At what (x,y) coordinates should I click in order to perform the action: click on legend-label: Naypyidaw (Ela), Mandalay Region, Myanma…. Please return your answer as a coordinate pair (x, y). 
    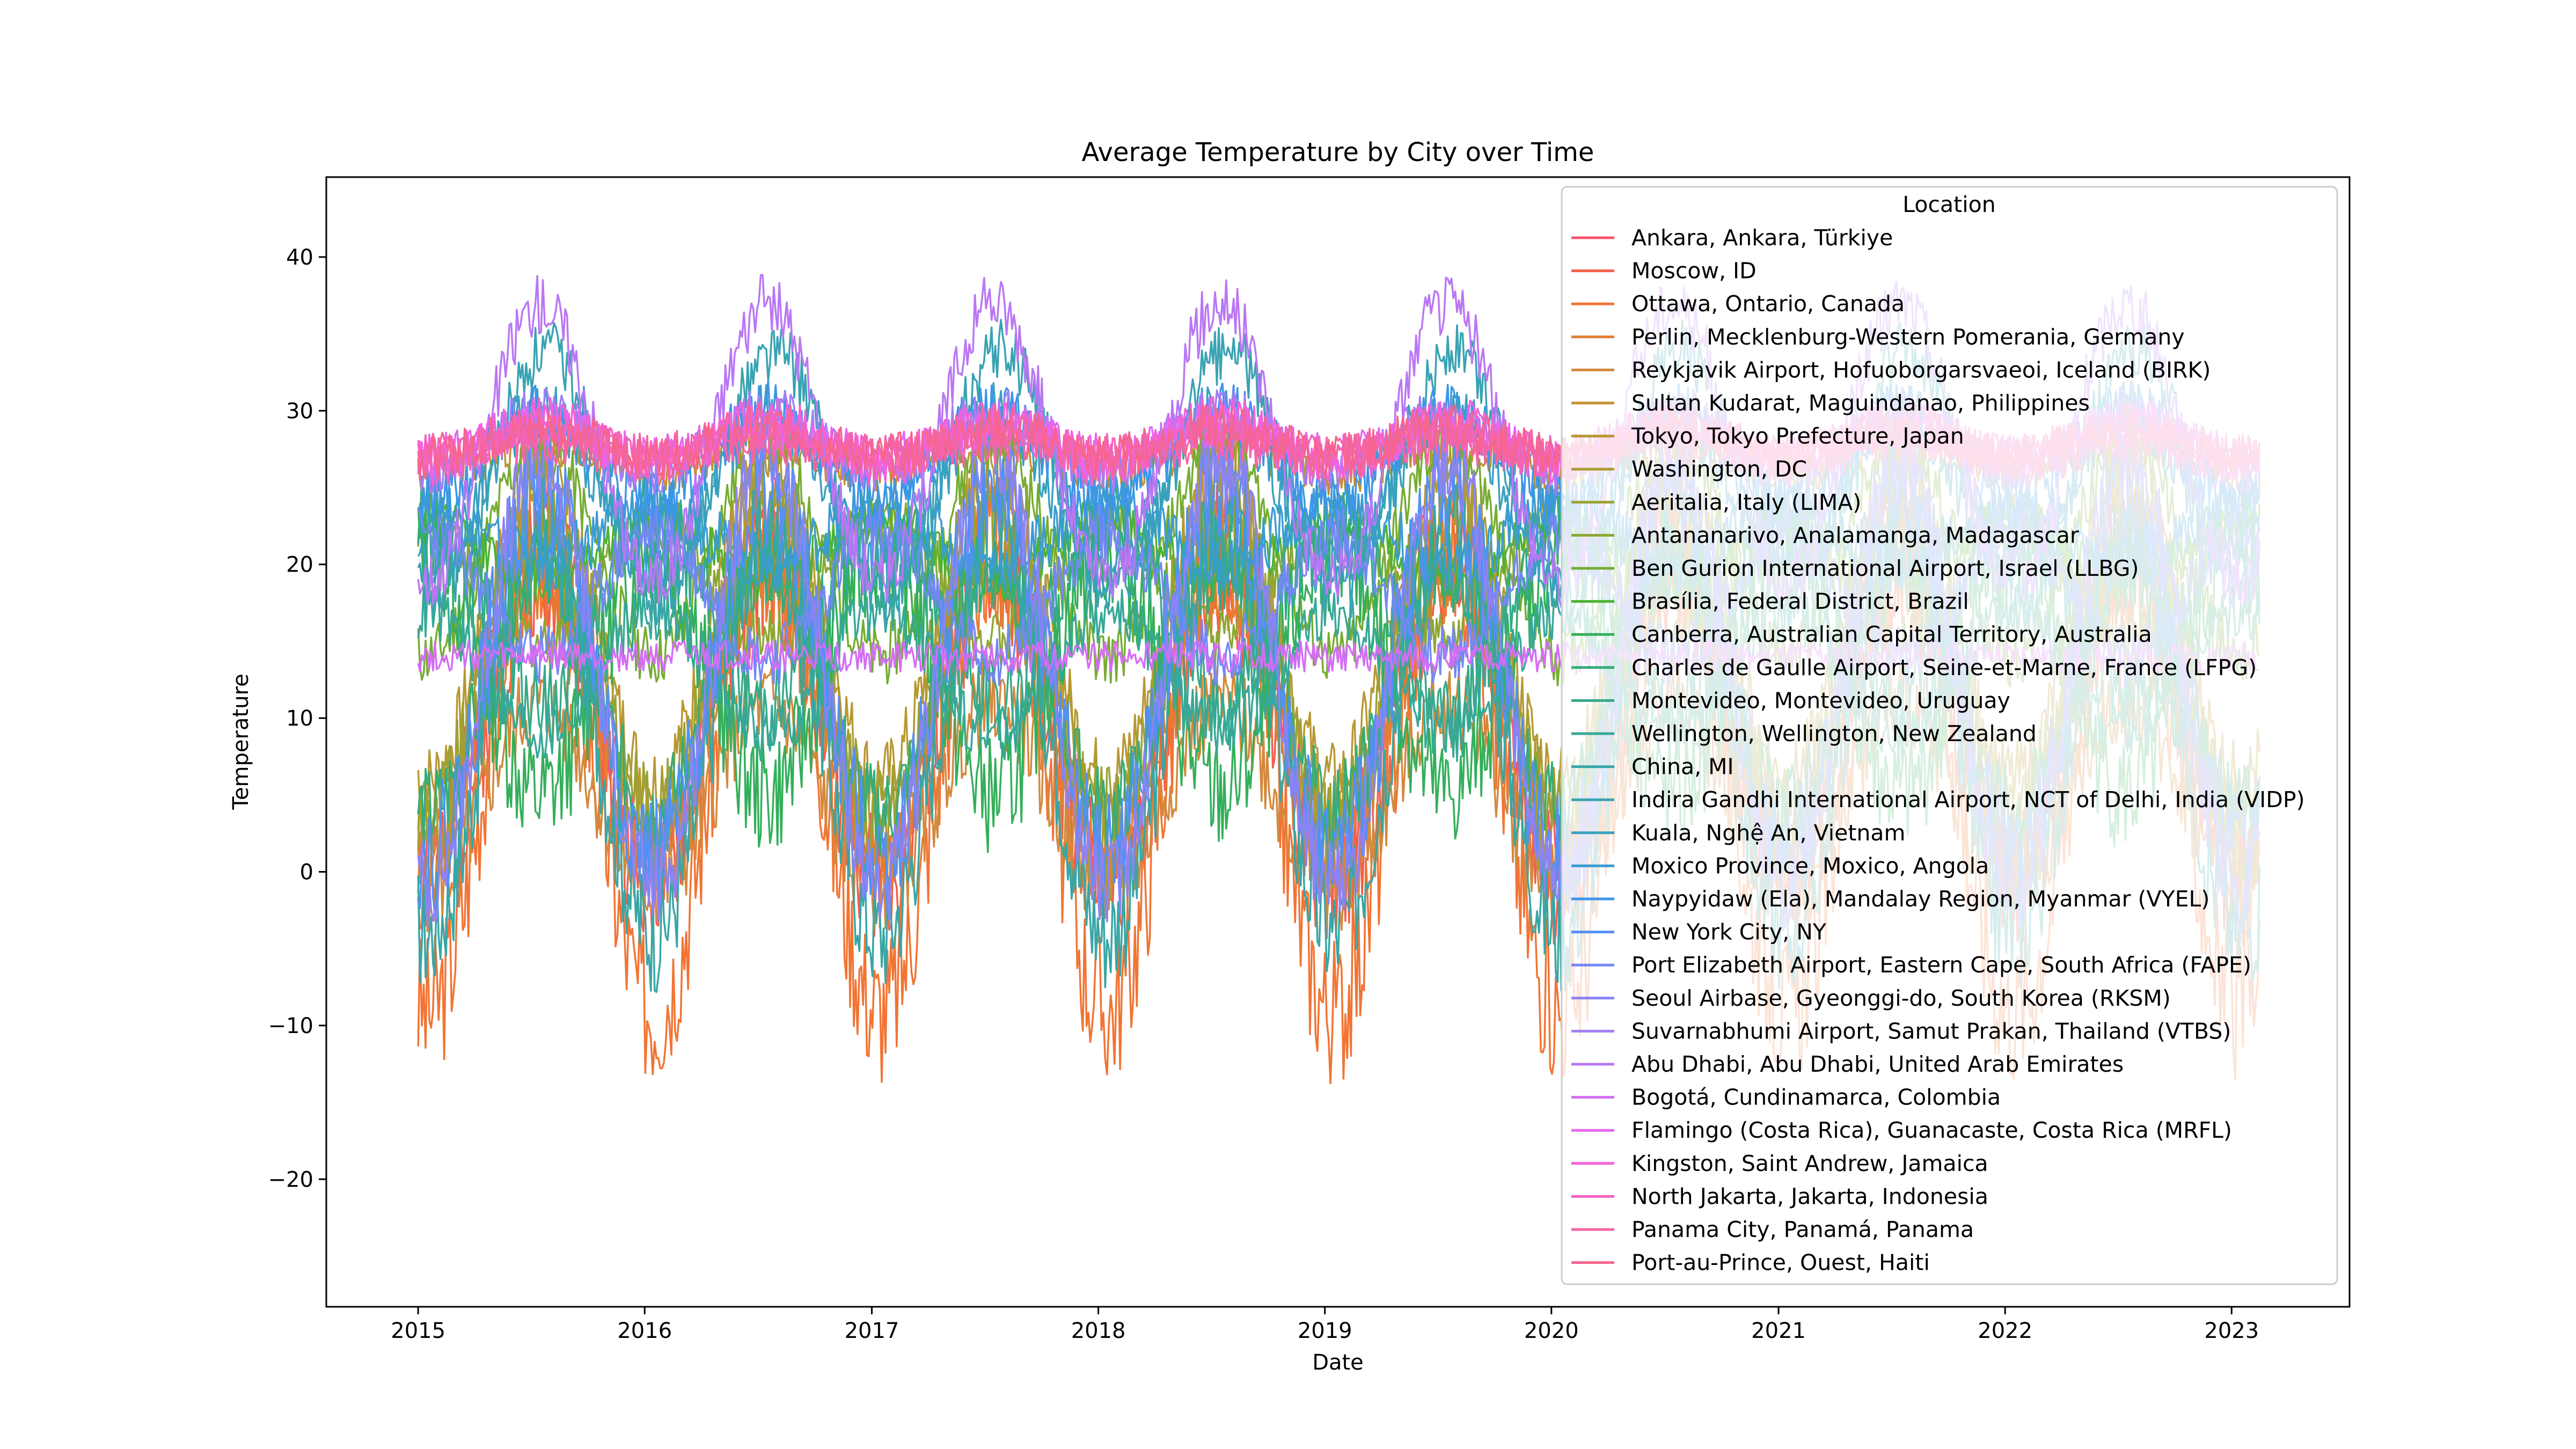
    Looking at the image, I should click on (1920, 899).